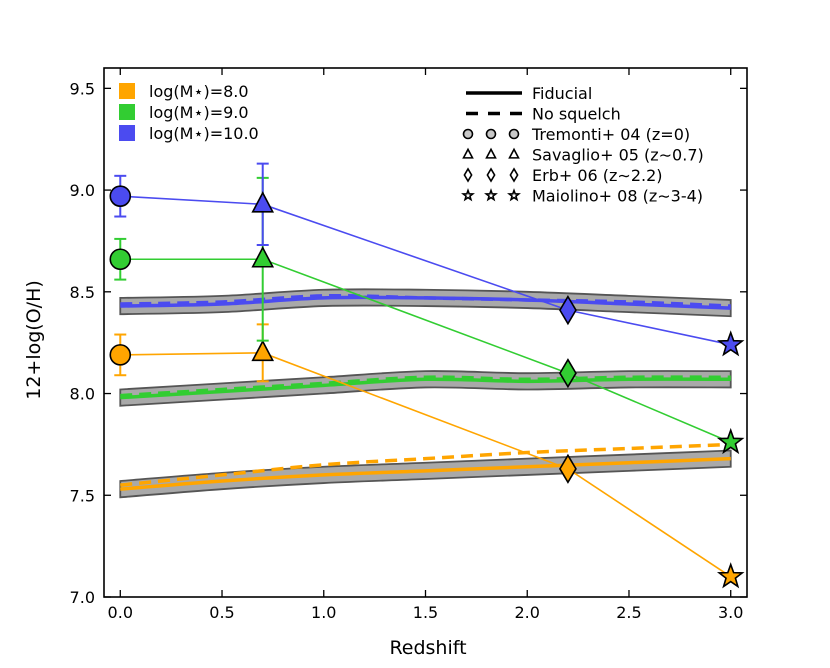  What do you see at coordinates (82, 190) in the screenshot?
I see `y-tick-label: 9.0` at bounding box center [82, 190].